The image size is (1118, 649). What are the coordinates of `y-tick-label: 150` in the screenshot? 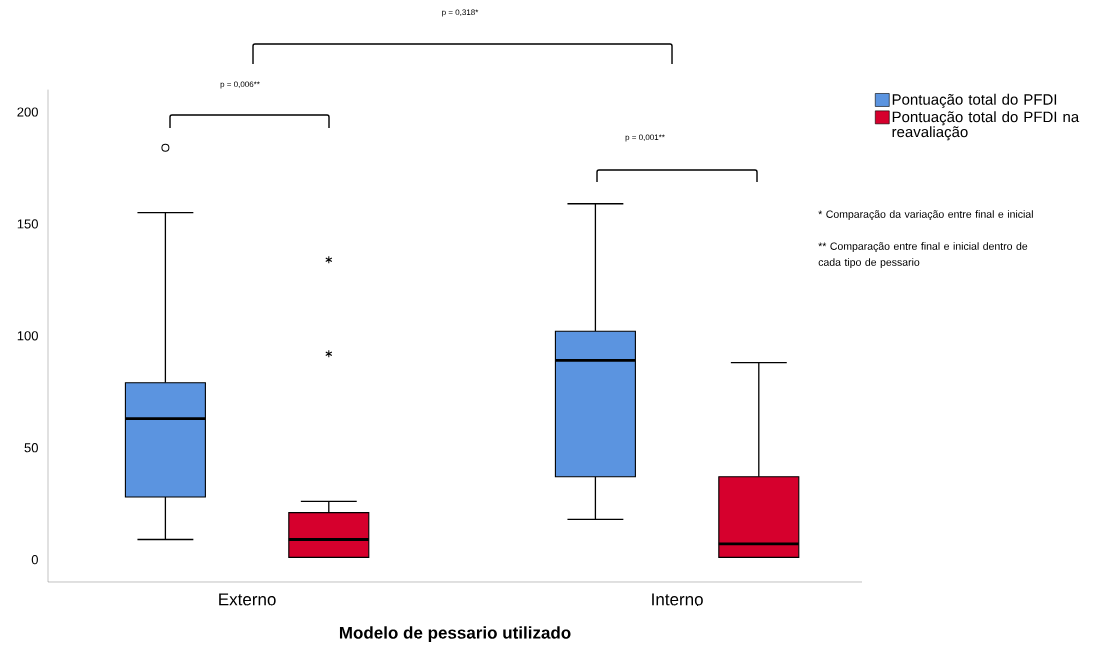 It's located at (27, 224).